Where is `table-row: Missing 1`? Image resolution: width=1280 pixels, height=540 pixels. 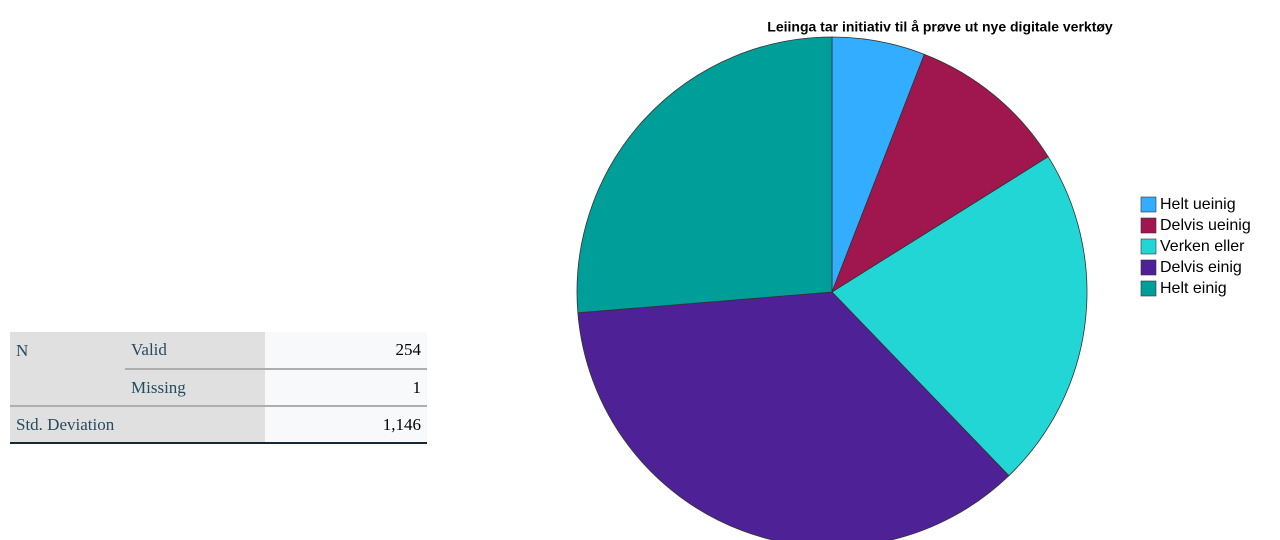
table-row: Missing 1 is located at coordinates (218, 388).